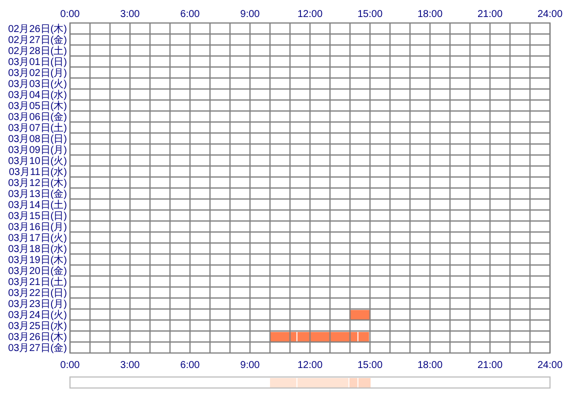 Image resolution: width=570 pixels, height=400 pixels. I want to click on x-tick-label: 21:00, so click(490, 14).